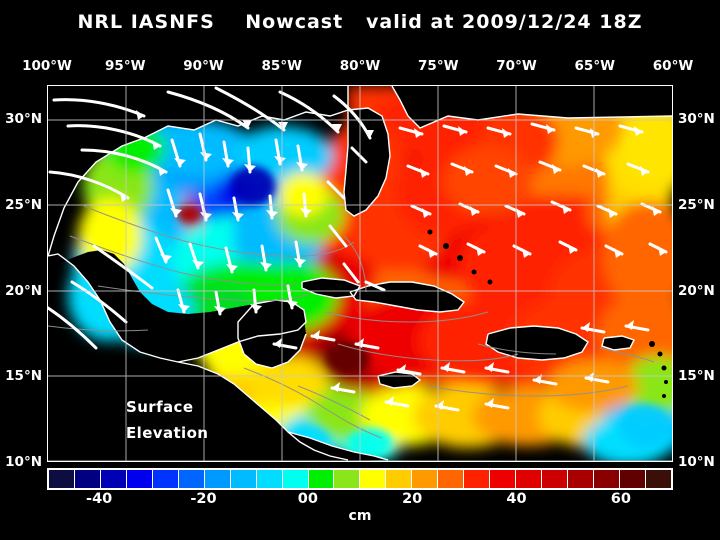  What do you see at coordinates (99, 499) in the screenshot?
I see `colorbar-tick-label: -40` at bounding box center [99, 499].